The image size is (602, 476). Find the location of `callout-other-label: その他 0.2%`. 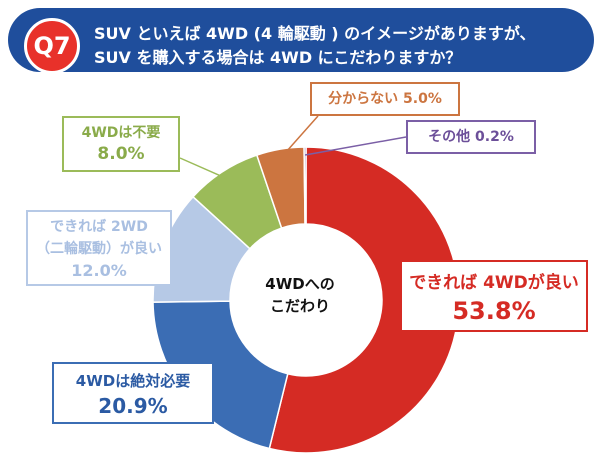

callout-other-label: その他 0.2% is located at coordinates (471, 137).